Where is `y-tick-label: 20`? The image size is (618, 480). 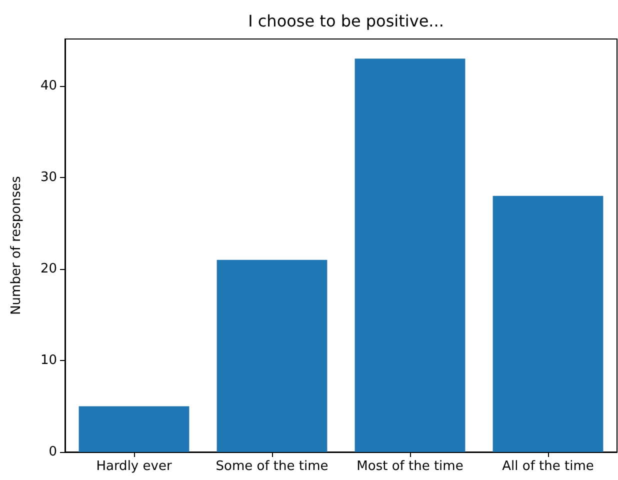
y-tick-label: 20 is located at coordinates (48, 269).